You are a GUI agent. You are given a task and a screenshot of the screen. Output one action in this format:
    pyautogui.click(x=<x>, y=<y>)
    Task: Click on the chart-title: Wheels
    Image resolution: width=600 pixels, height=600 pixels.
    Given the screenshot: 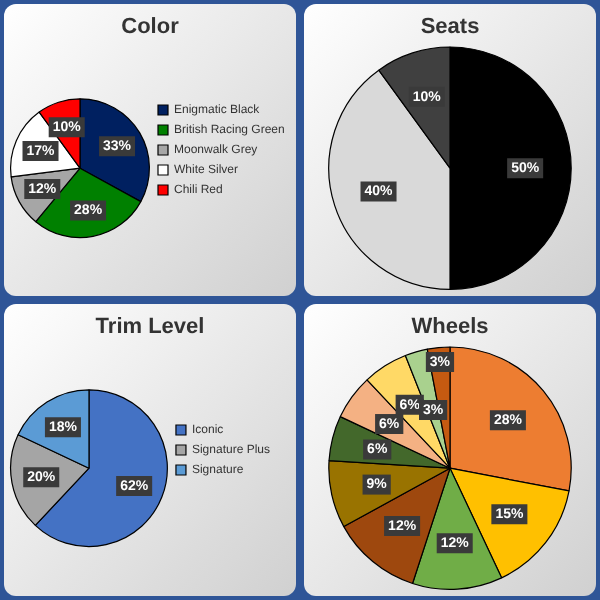 What is the action you would take?
    pyautogui.click(x=450, y=327)
    